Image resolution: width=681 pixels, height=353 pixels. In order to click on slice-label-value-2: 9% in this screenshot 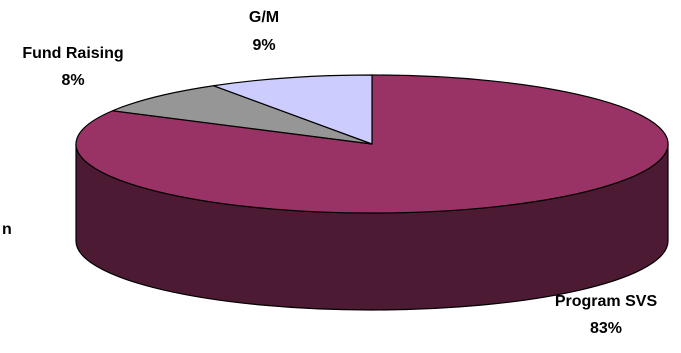, I will do `click(263, 45)`.